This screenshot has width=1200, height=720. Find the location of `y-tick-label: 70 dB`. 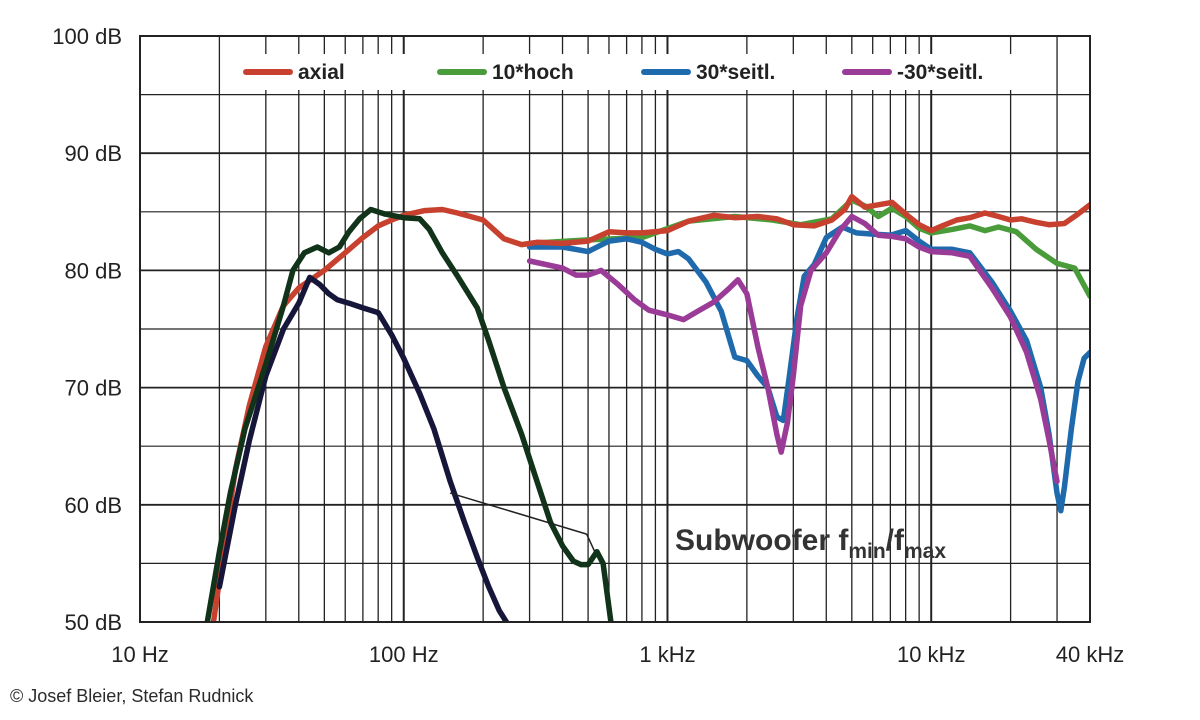

y-tick-label: 70 dB is located at coordinates (94, 388).